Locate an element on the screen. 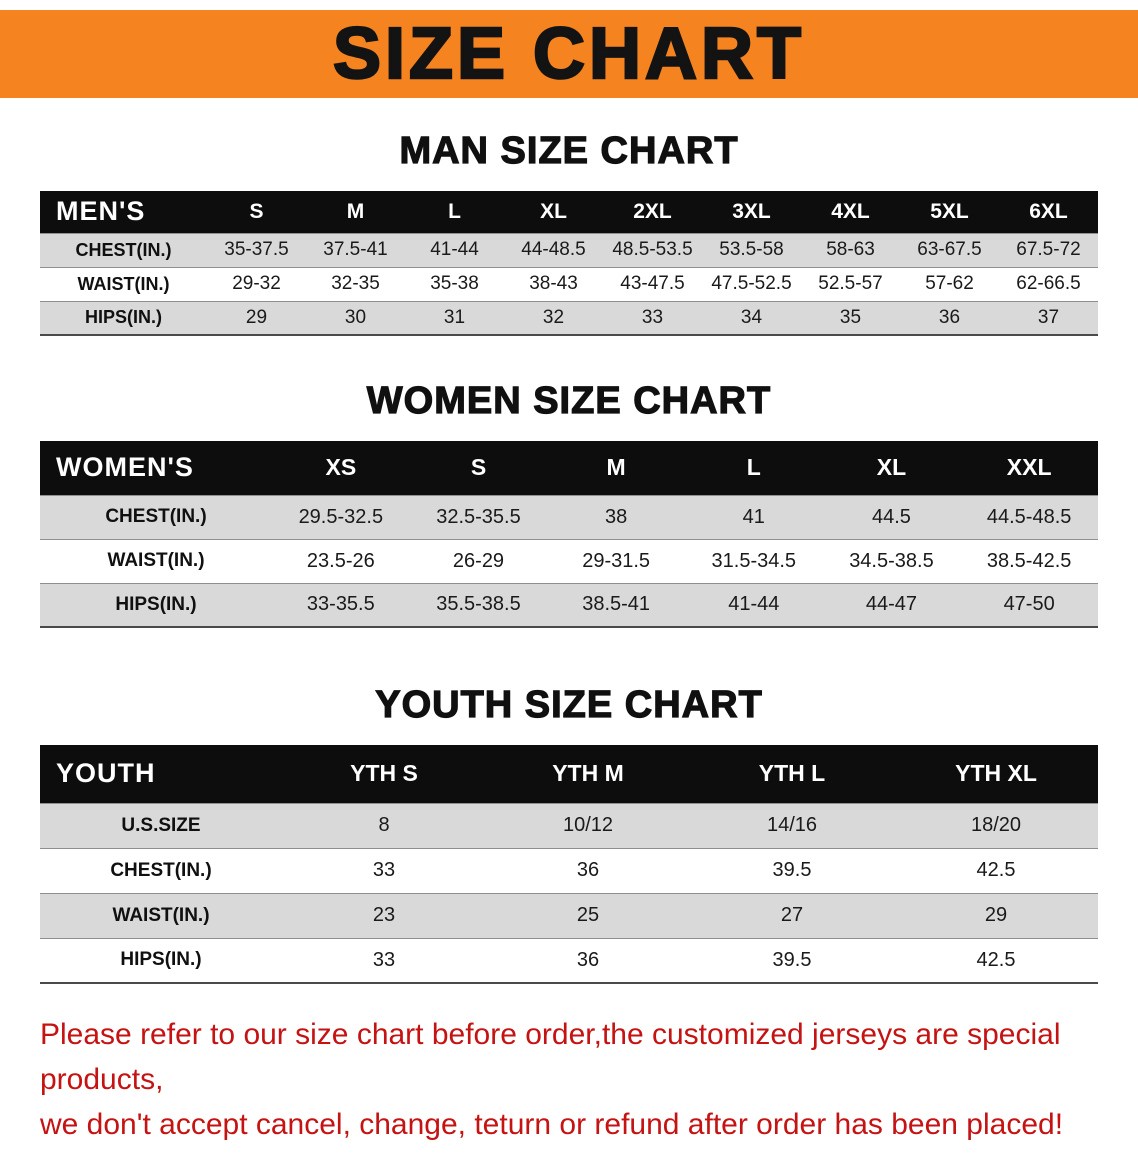 The width and height of the screenshot is (1138, 1167). size-column-header: YTH M is located at coordinates (588, 773).